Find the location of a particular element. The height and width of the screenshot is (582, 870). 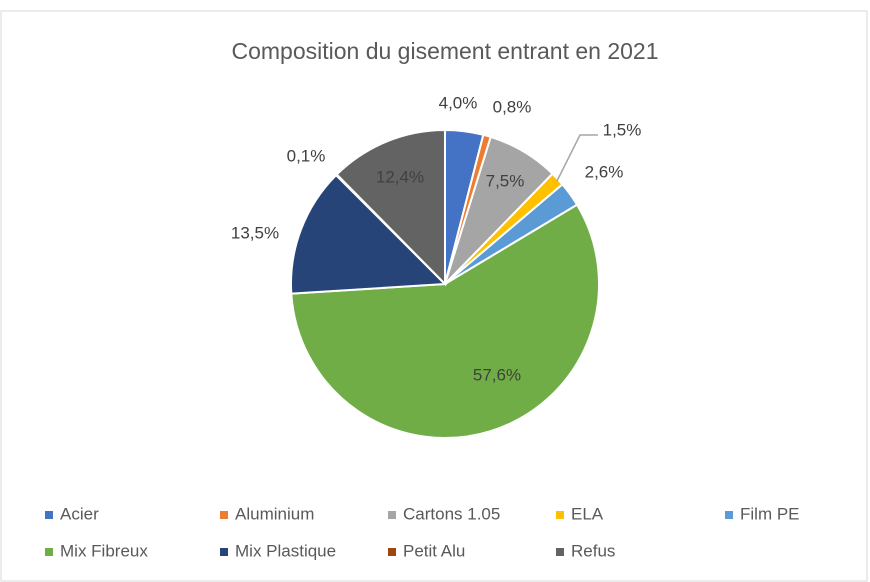

legend-label: Acier is located at coordinates (79, 513).